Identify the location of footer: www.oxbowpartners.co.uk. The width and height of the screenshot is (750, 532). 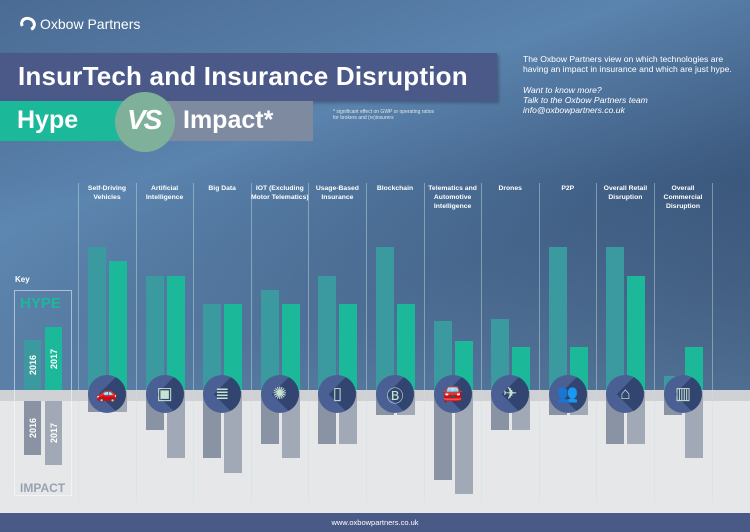
(375, 522).